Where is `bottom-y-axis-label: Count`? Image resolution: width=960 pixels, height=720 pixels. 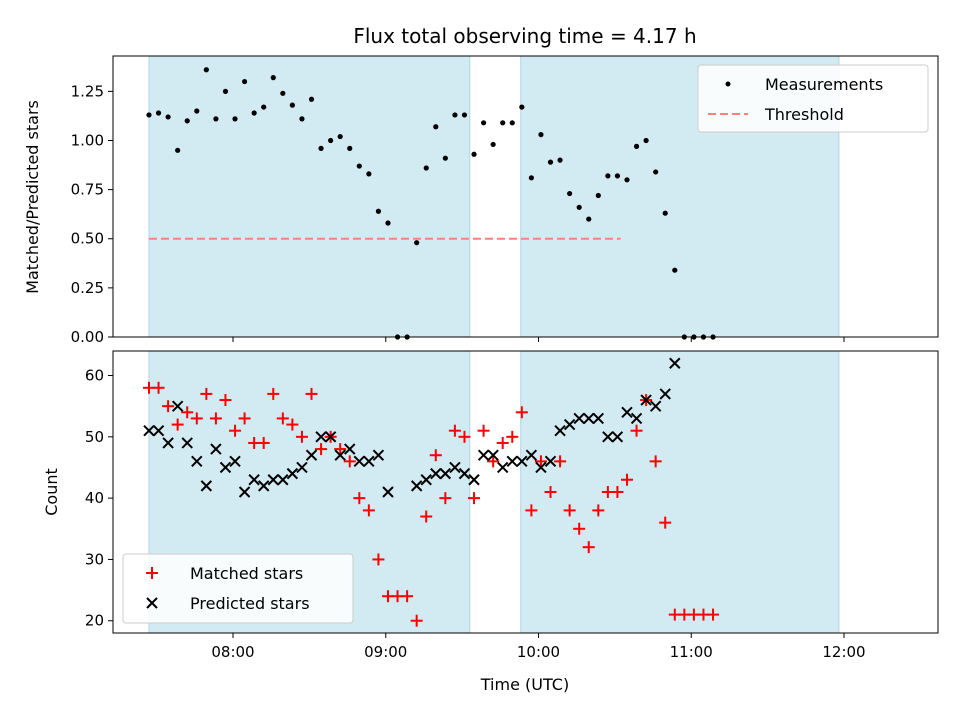
bottom-y-axis-label: Count is located at coordinates (51, 492).